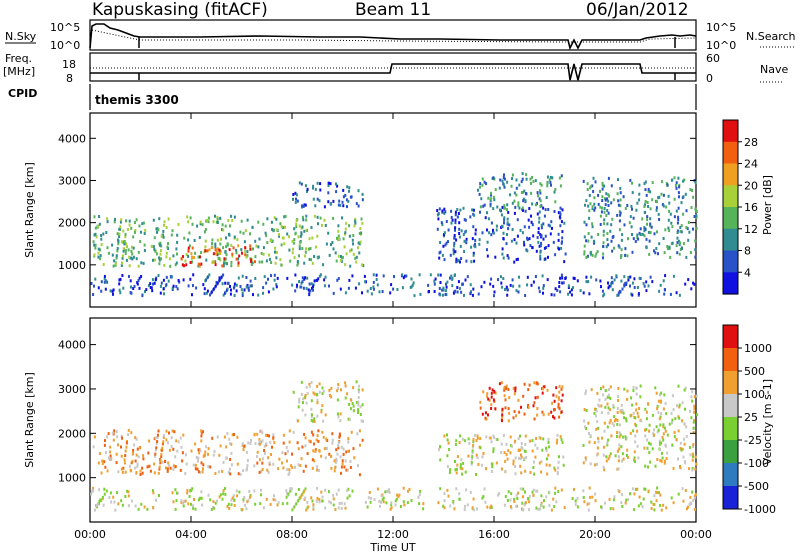 The width and height of the screenshot is (800, 554). Describe the element at coordinates (754, 371) in the screenshot. I see `colorbar-tick-label: 500` at that location.